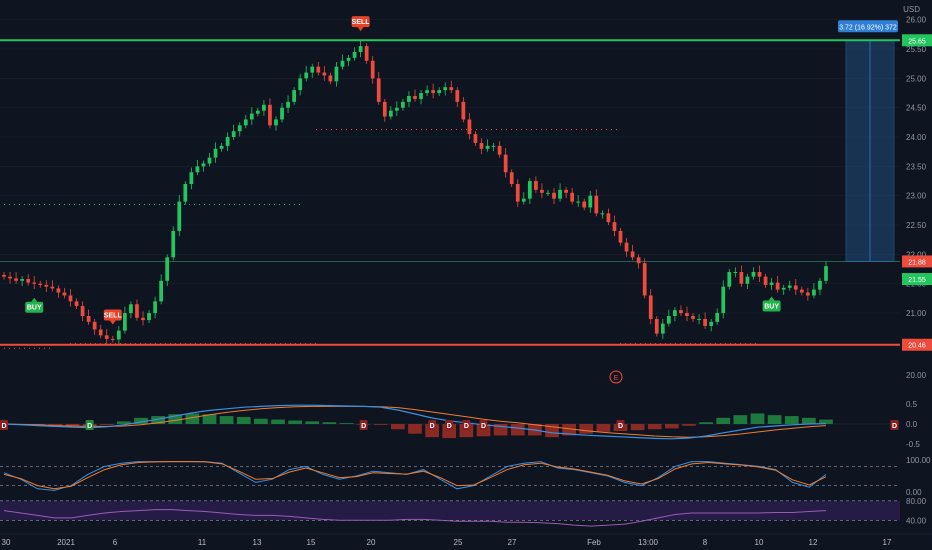  Describe the element at coordinates (771, 306) in the screenshot. I see `buy-signal` at that location.